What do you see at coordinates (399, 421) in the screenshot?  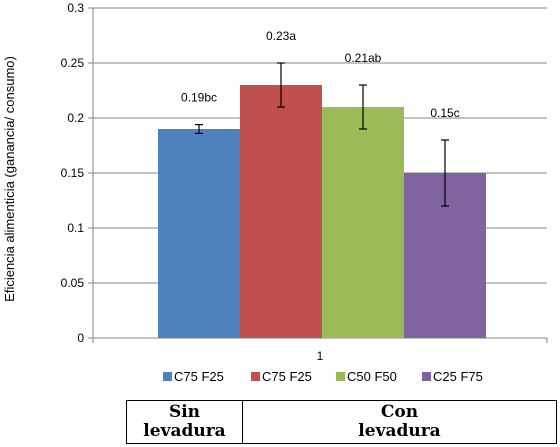 I see `group-cell-con-levadura: Con levadura` at bounding box center [399, 421].